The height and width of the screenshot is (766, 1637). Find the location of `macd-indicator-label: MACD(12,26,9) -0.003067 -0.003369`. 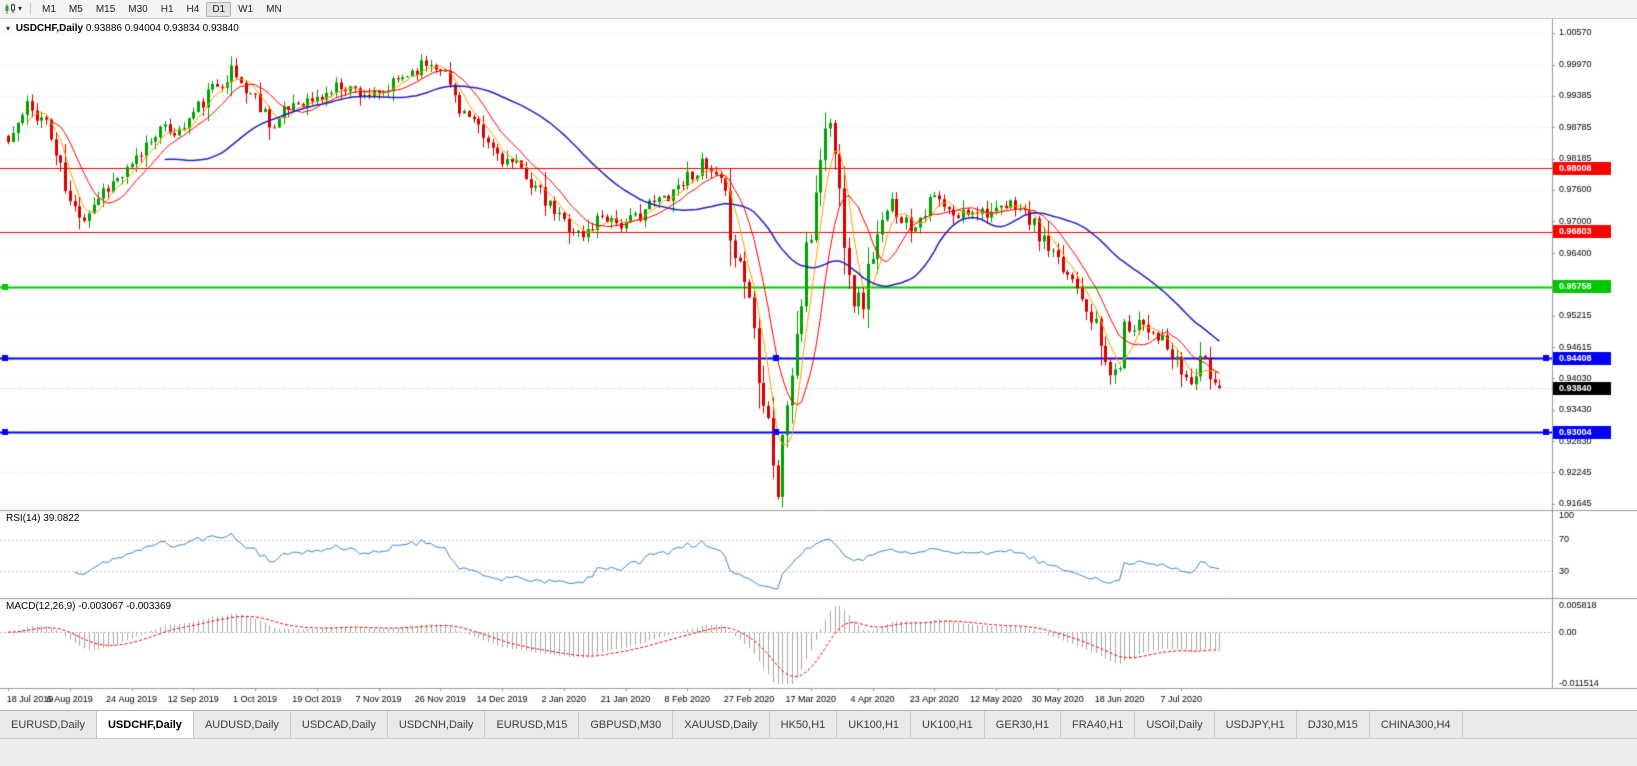

macd-indicator-label: MACD(12,26,9) -0.003067 -0.003369 is located at coordinates (88, 606).